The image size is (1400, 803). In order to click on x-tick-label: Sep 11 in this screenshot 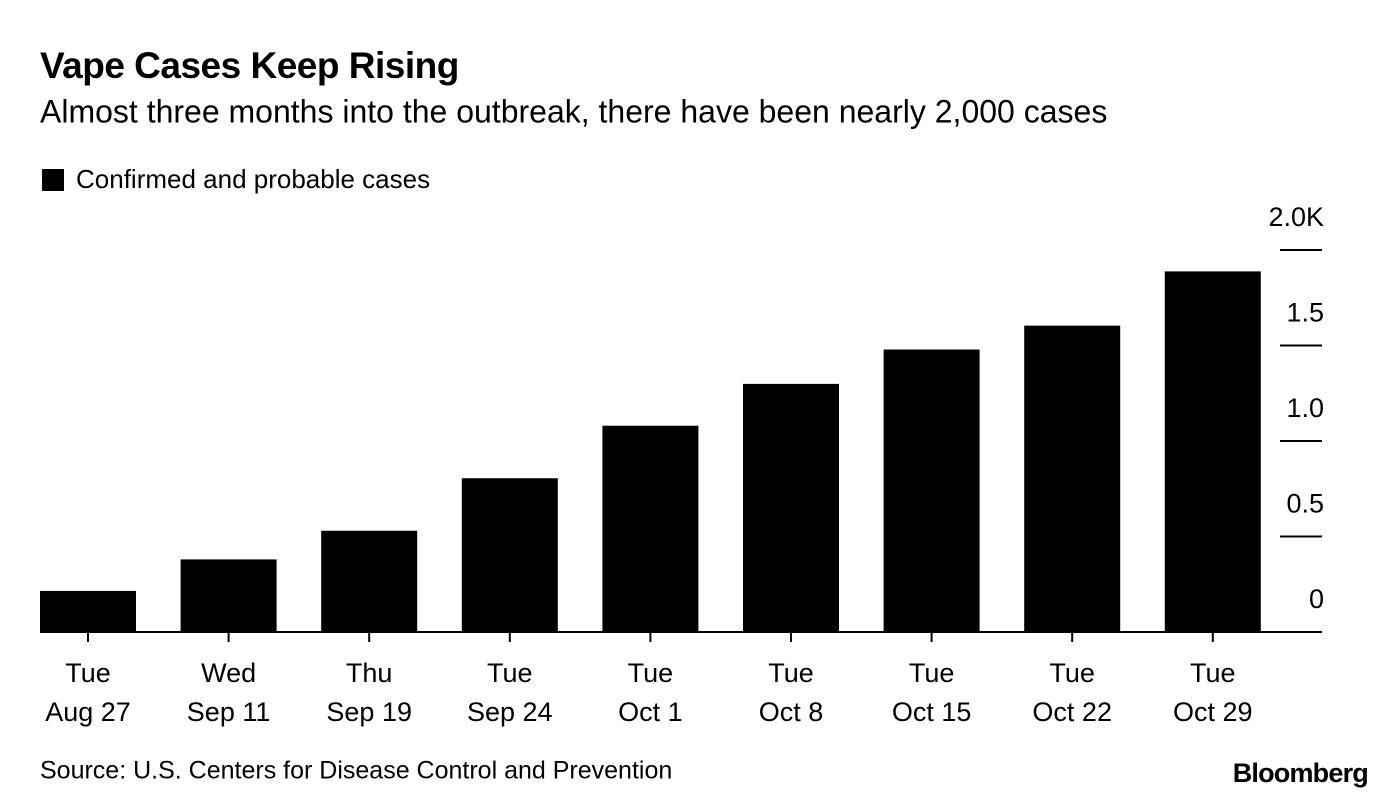, I will do `click(229, 712)`.